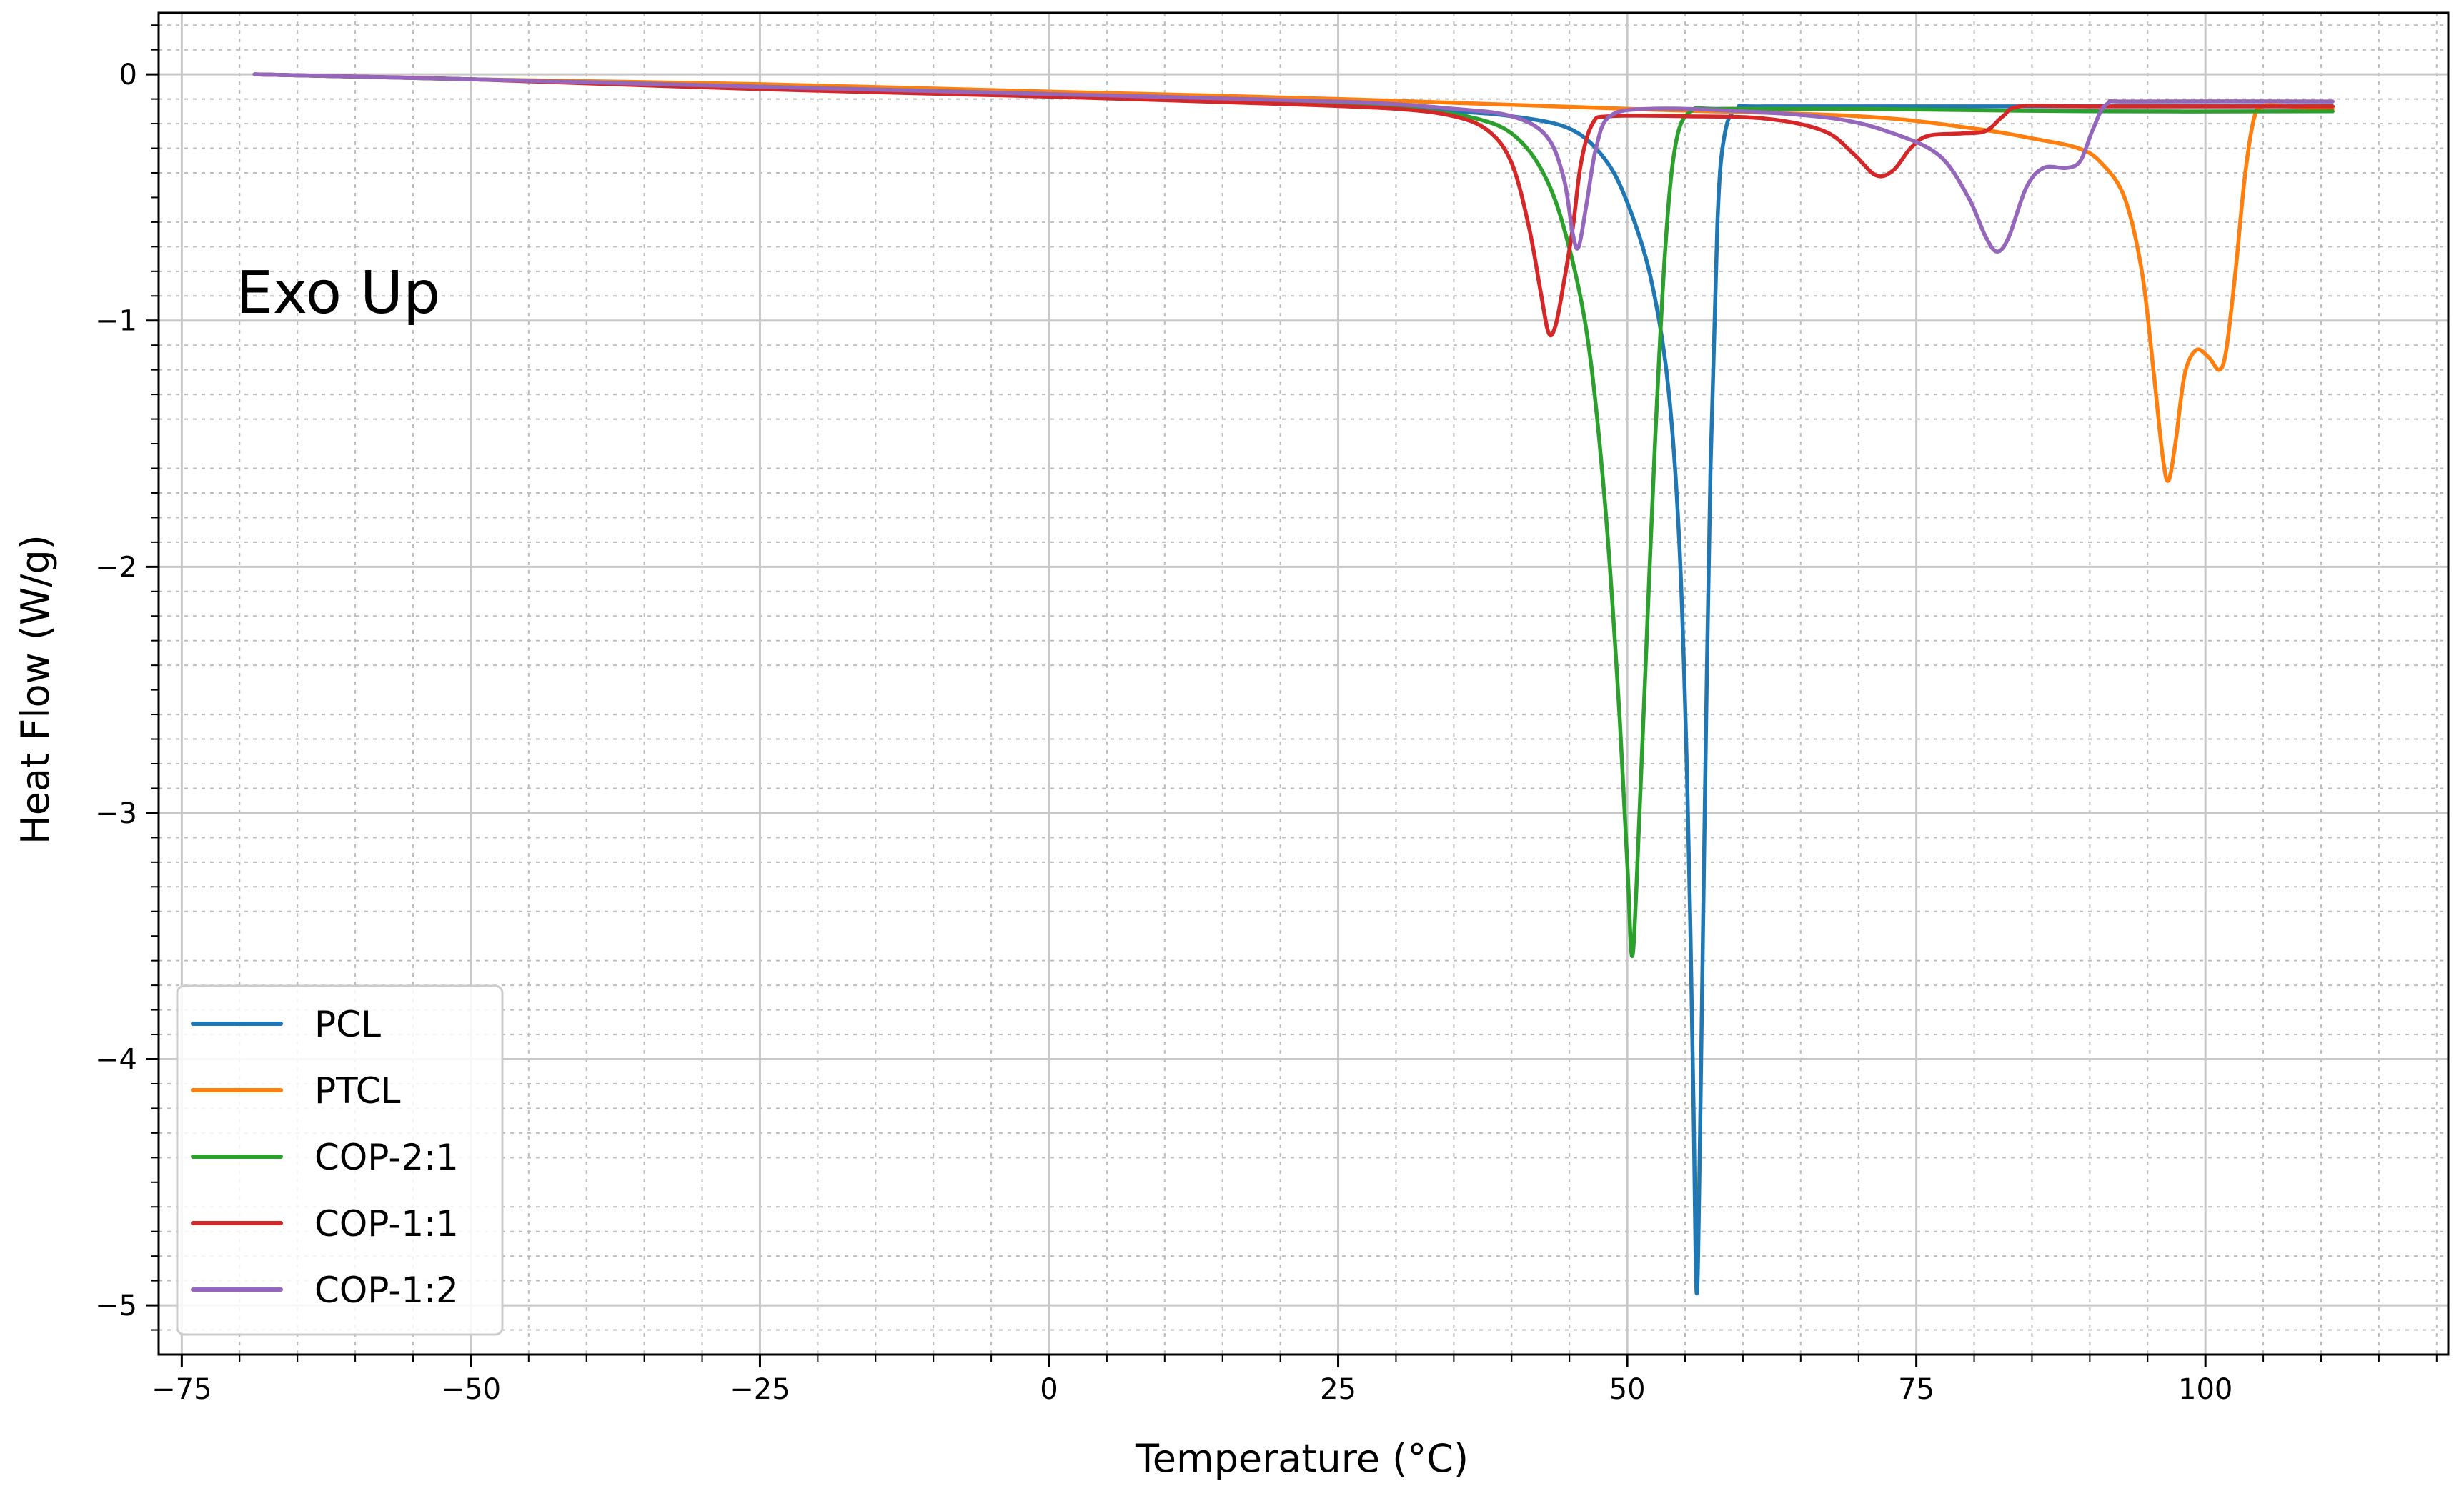 The height and width of the screenshot is (1496, 2464). I want to click on x-tick-label: −75, so click(181, 1389).